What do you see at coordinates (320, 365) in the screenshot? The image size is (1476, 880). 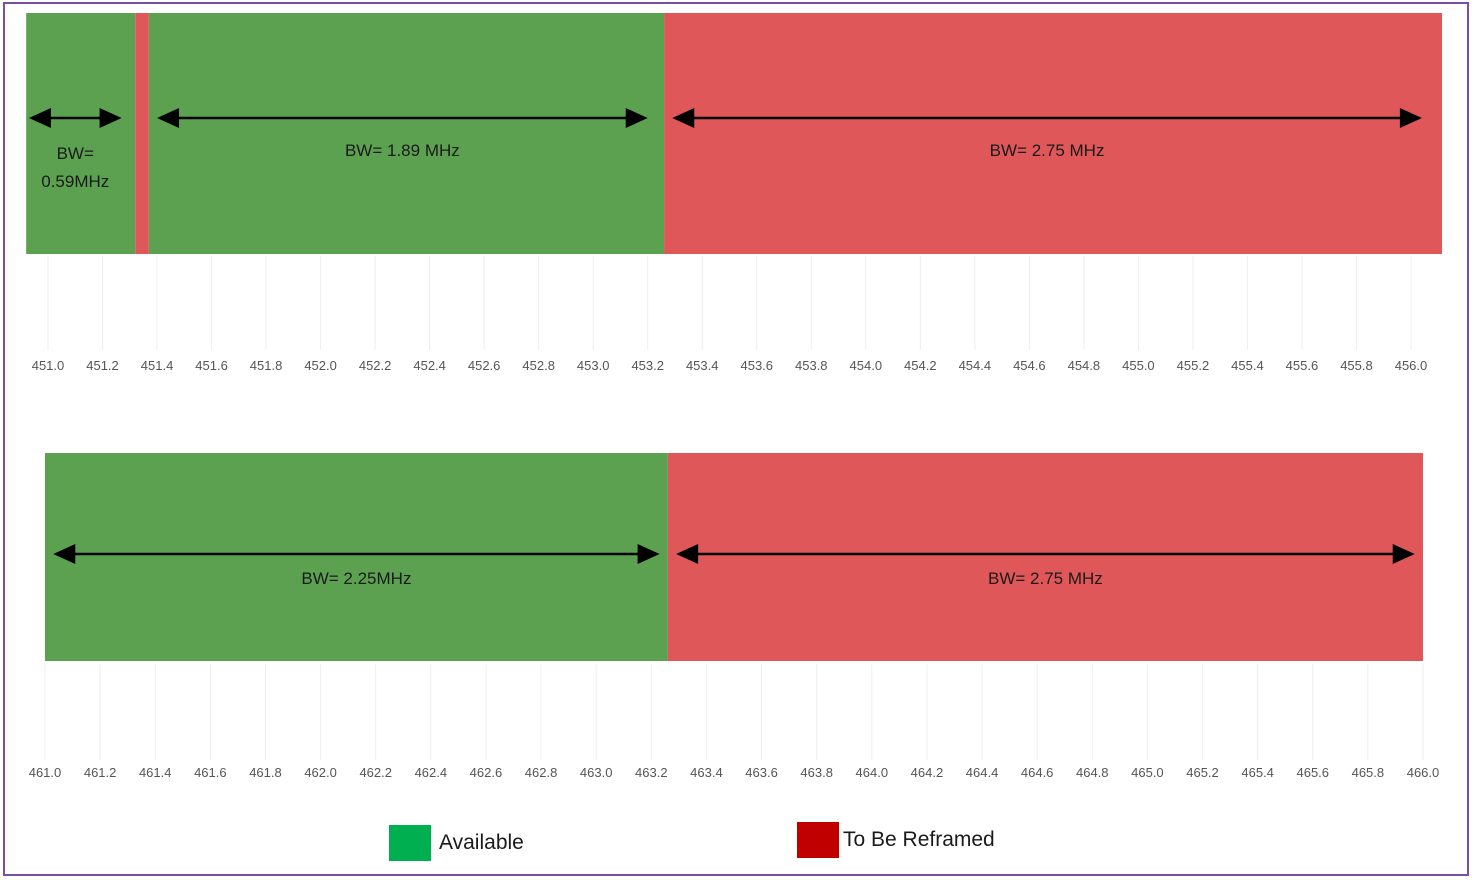 I see `x-tick-label: 452.0` at bounding box center [320, 365].